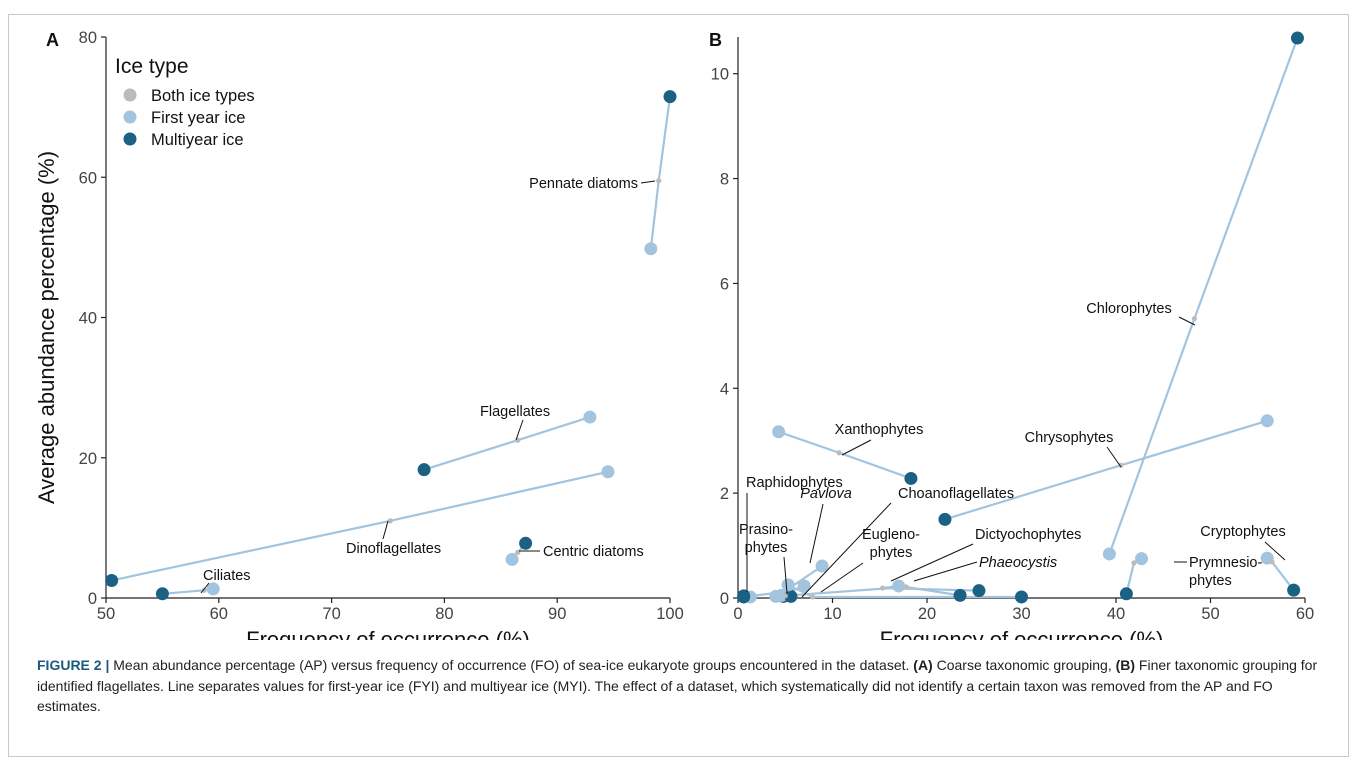  I want to click on point-fyi-chrysophytes, so click(1267, 421).